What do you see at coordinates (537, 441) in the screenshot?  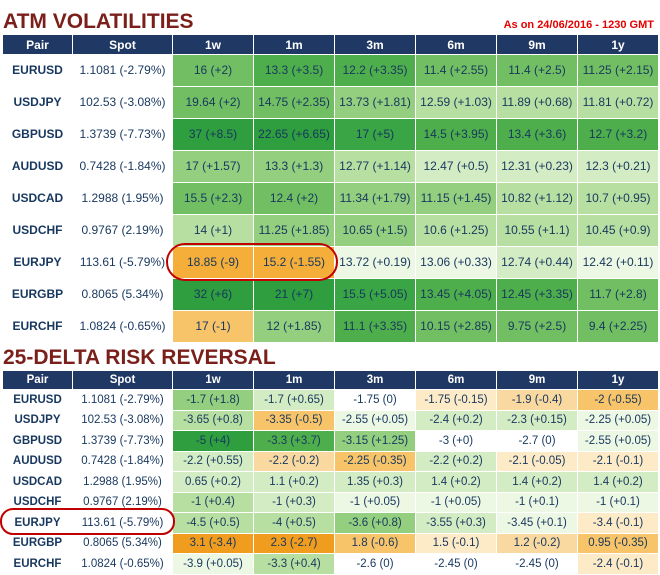 I see `value-cell-9m: -2.7 (0)` at bounding box center [537, 441].